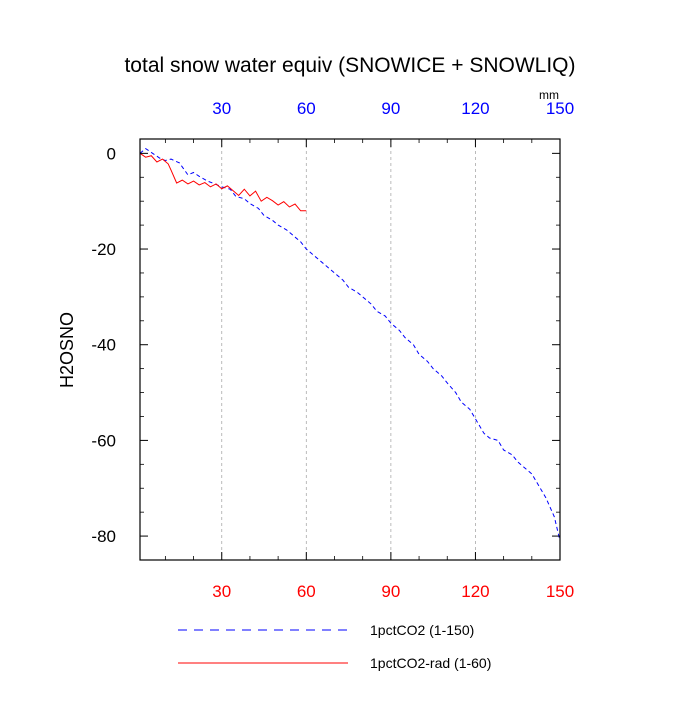 This screenshot has width=700, height=705. I want to click on legend: 1pctCO2 (1-150) 1pctCO2-rad (1-60), so click(334, 646).